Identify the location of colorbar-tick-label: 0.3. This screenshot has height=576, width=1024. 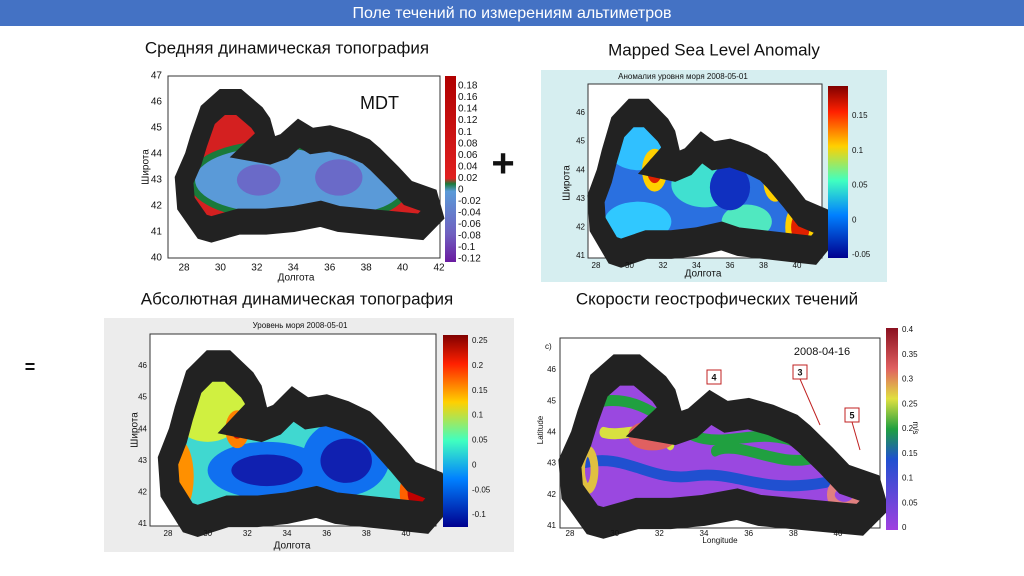
(908, 379).